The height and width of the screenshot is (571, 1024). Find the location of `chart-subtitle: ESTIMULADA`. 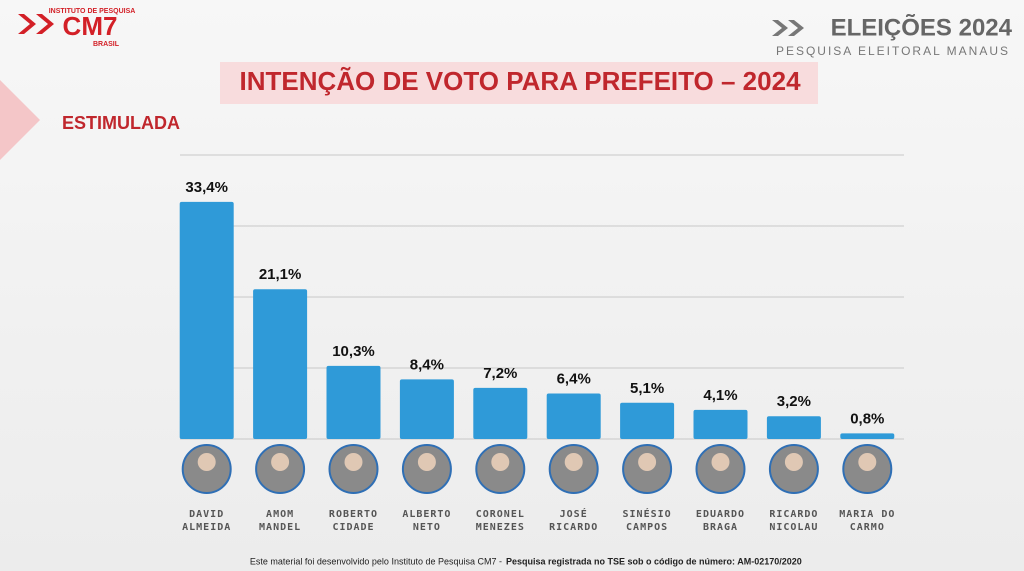

chart-subtitle: ESTIMULADA is located at coordinates (121, 123).